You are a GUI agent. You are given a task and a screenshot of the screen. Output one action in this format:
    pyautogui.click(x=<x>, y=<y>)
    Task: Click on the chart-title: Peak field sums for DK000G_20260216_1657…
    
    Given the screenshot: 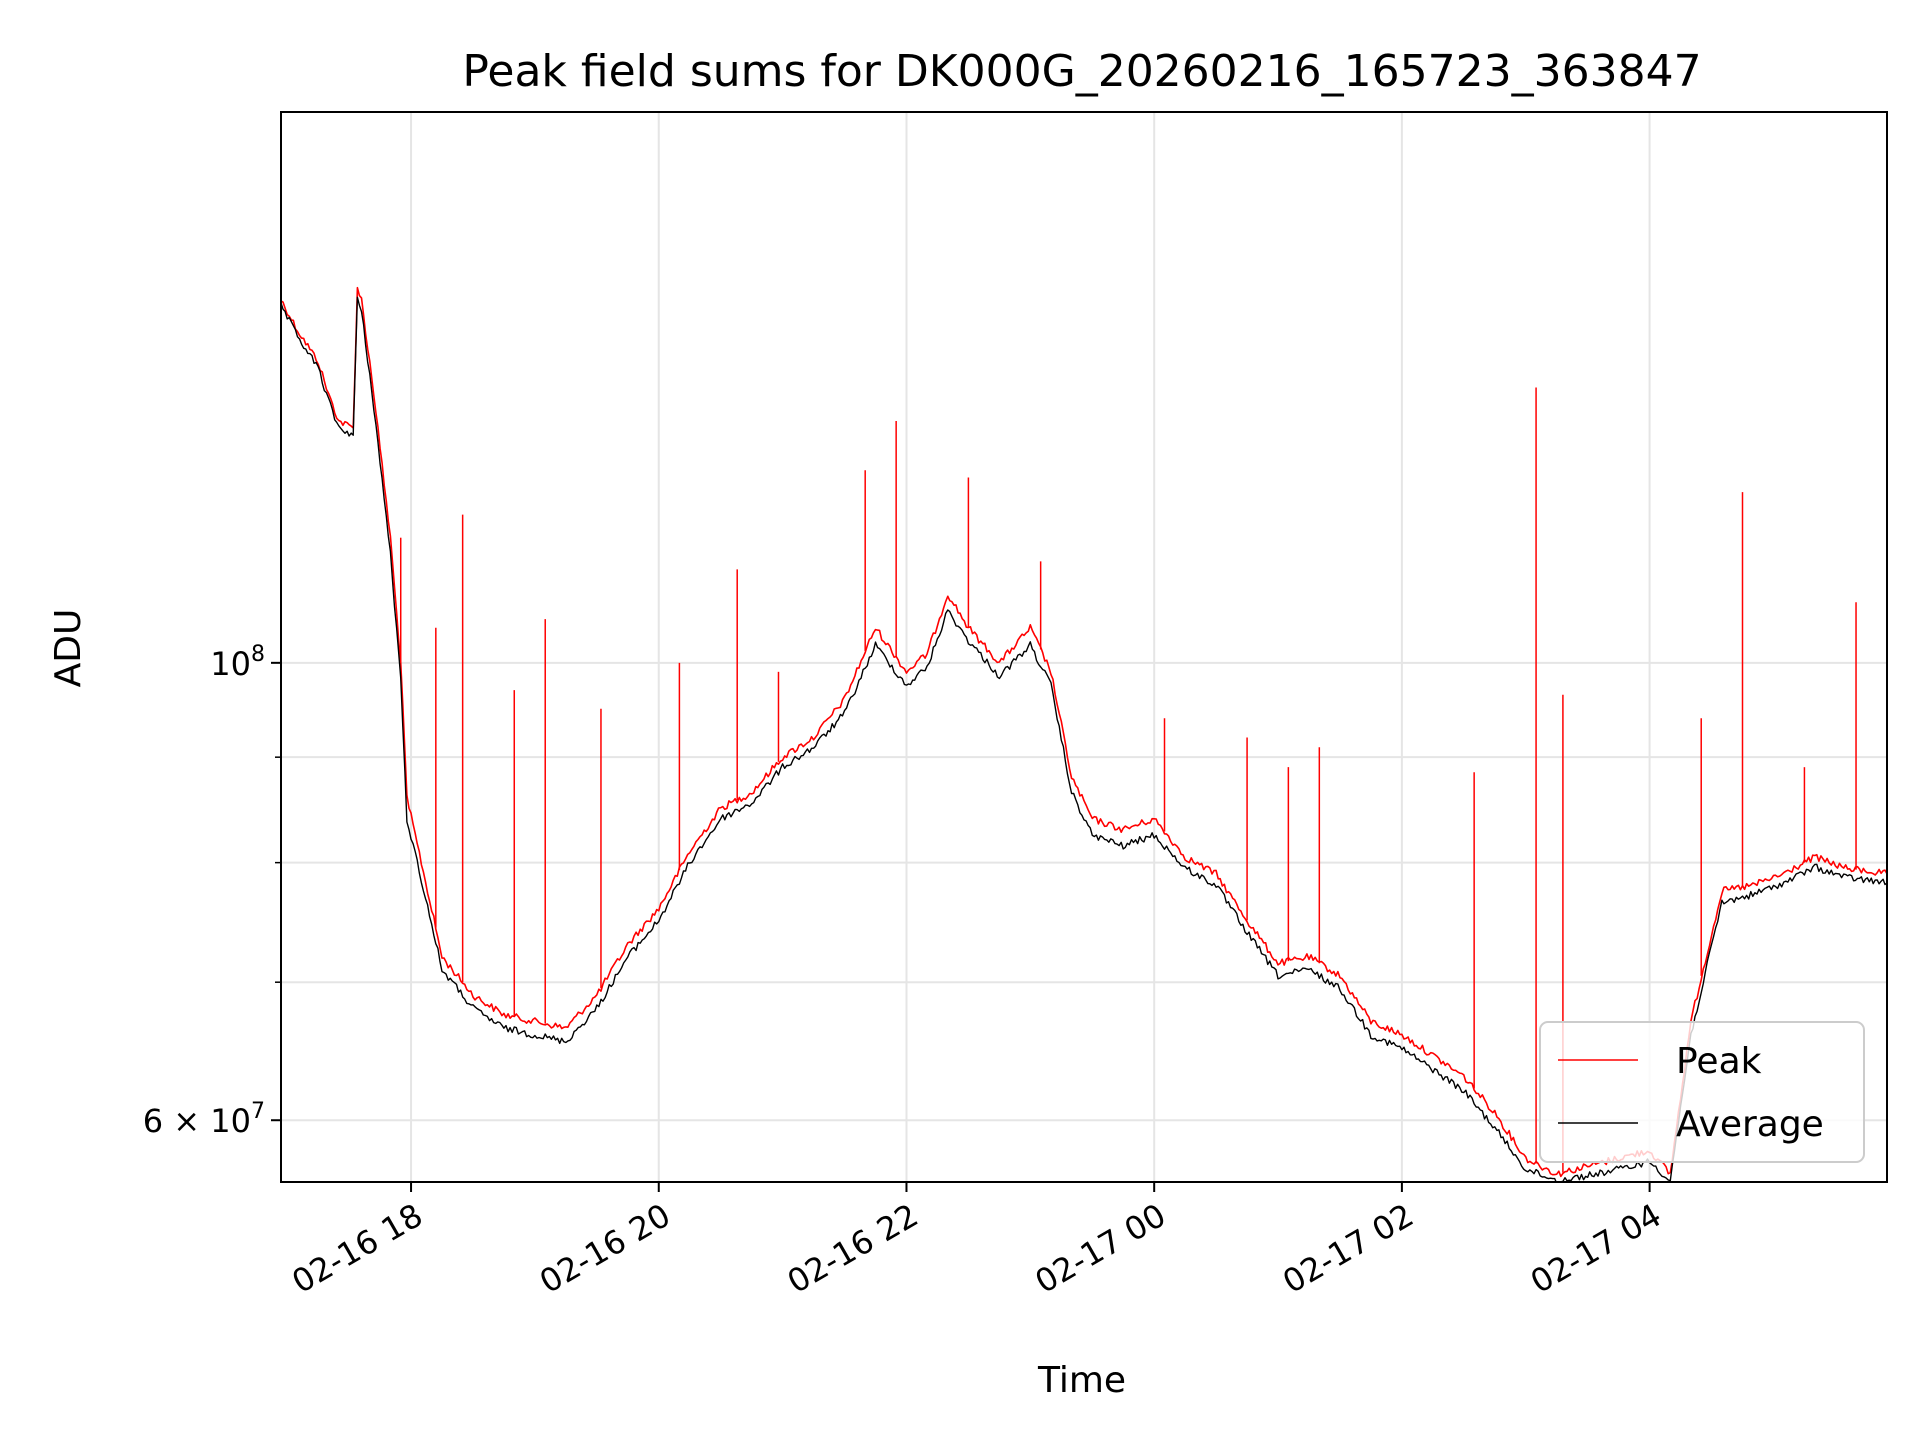 What is the action you would take?
    pyautogui.click(x=1081, y=71)
    